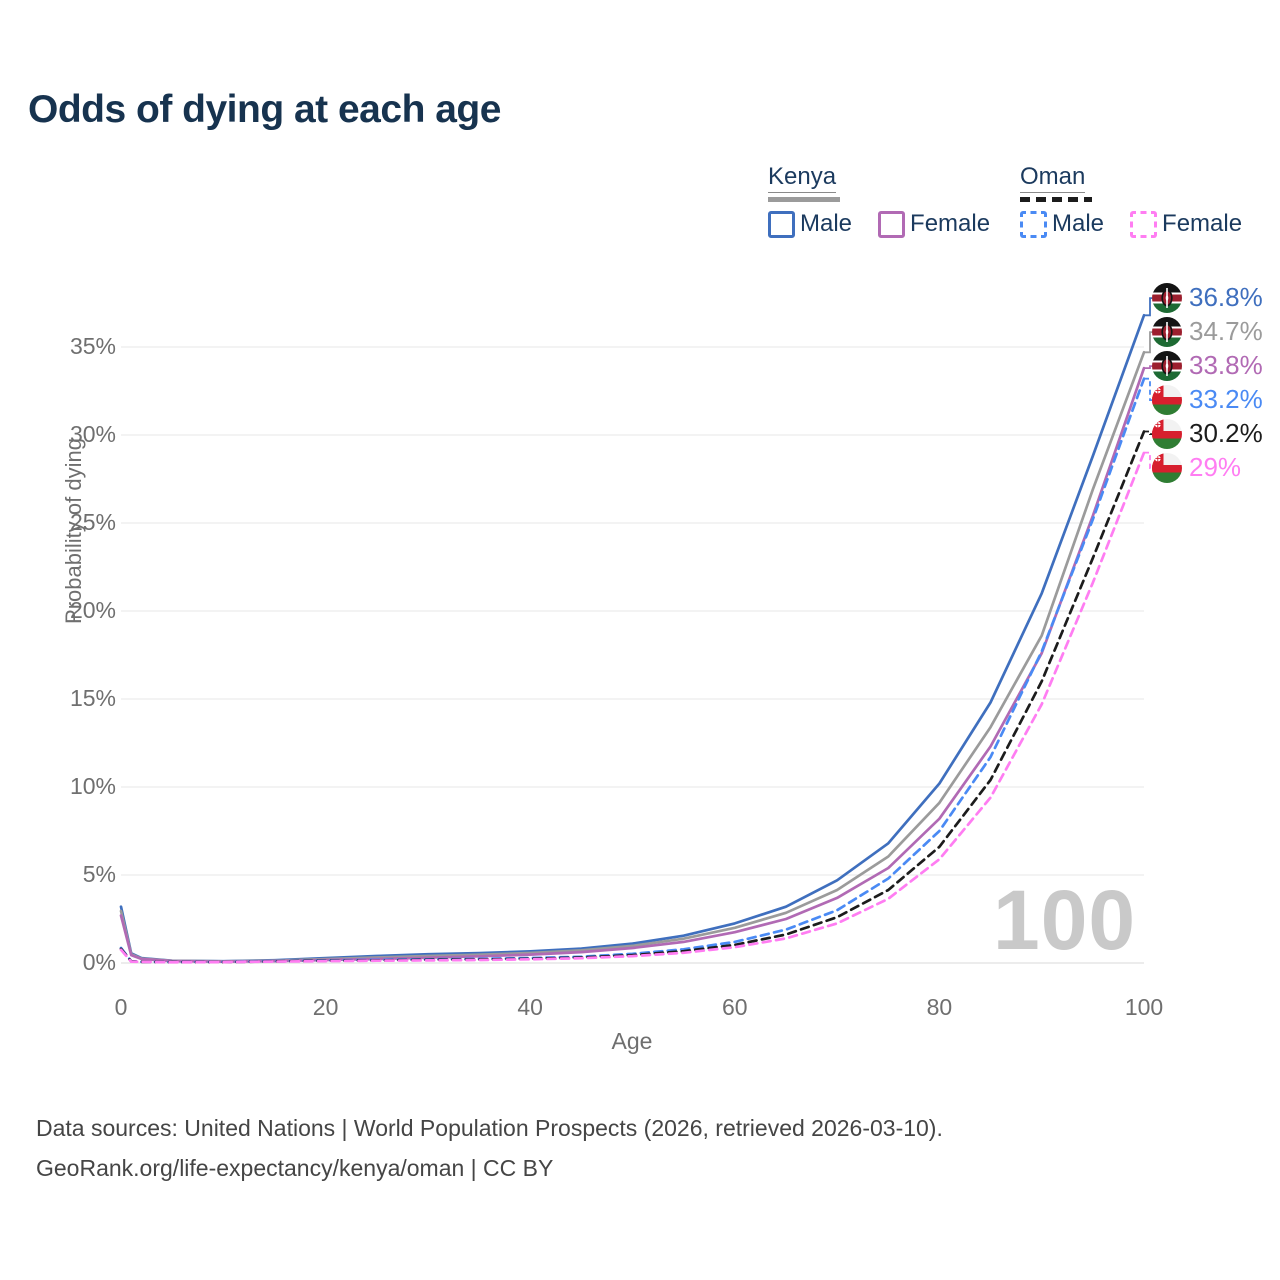 The width and height of the screenshot is (1280, 1280). I want to click on x-axis-title: Age, so click(632, 1041).